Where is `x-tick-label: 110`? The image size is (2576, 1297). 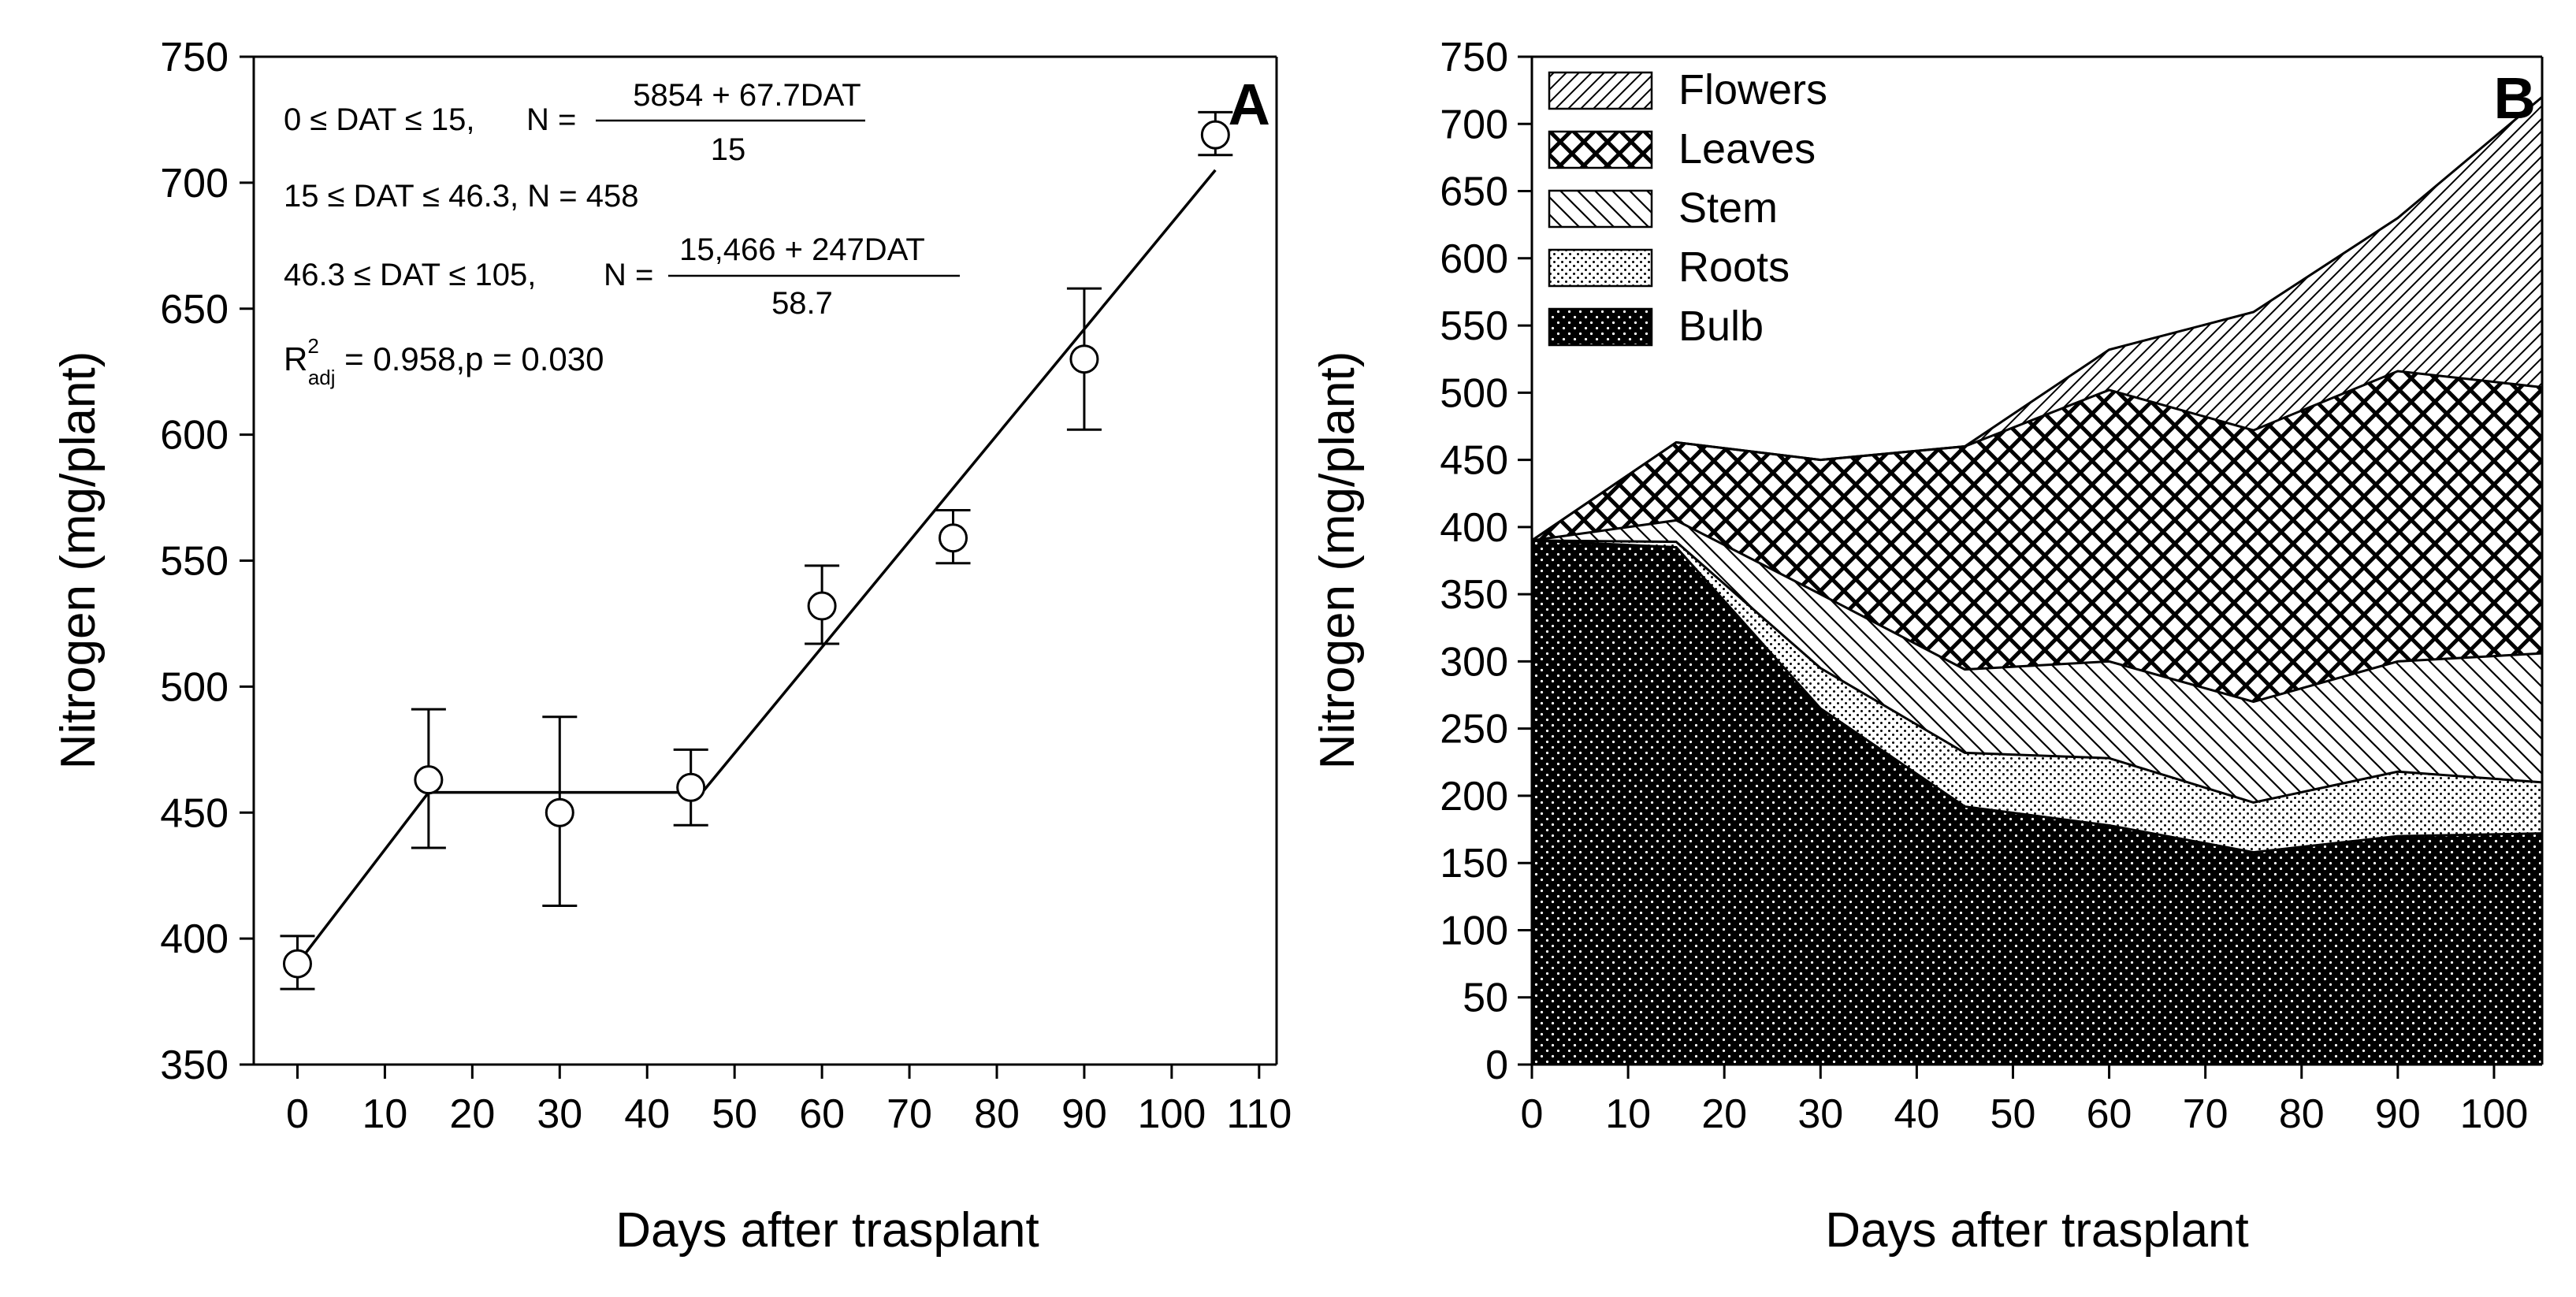 x-tick-label: 110 is located at coordinates (1259, 1114).